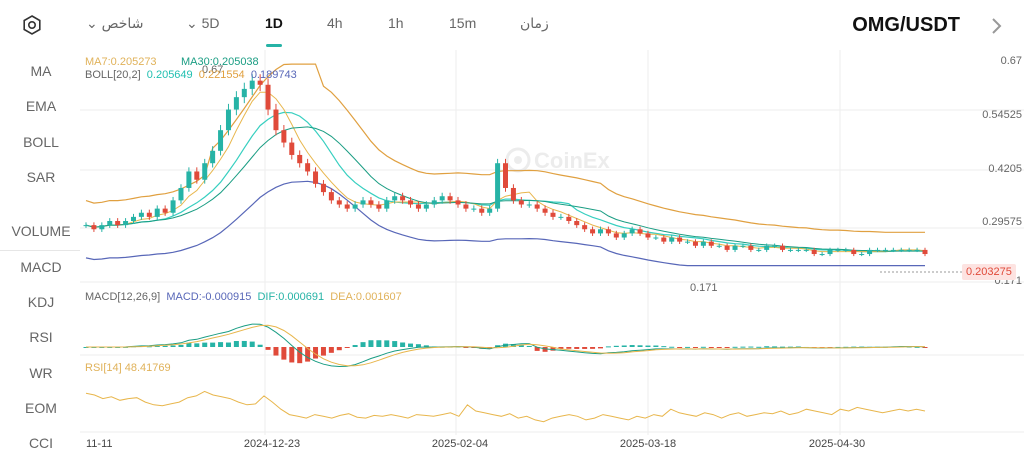 This screenshot has width=1024, height=460. I want to click on pair-title: OMG/USDT, so click(906, 25).